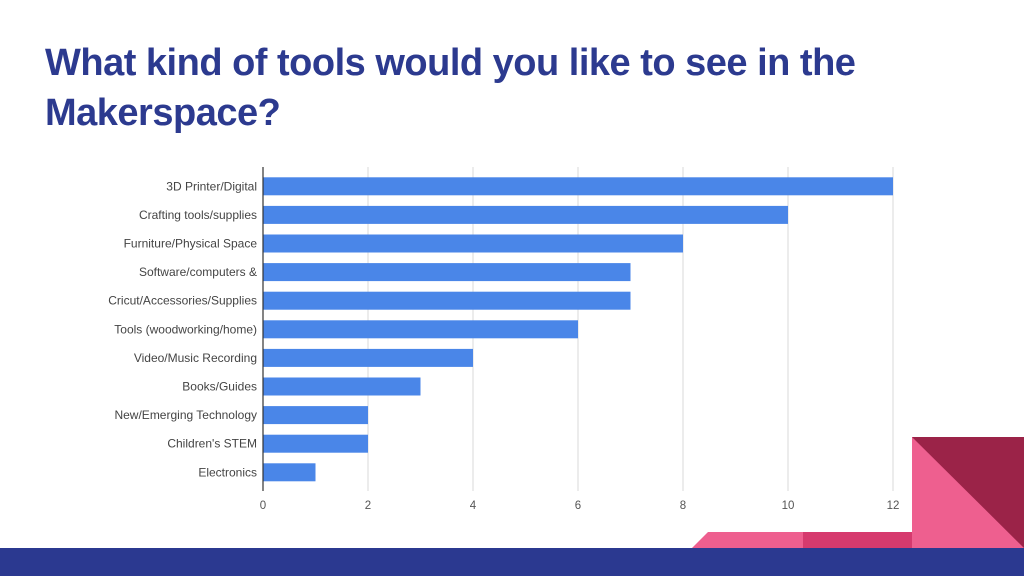 The width and height of the screenshot is (1024, 576). I want to click on x-tick-label: 2, so click(368, 506).